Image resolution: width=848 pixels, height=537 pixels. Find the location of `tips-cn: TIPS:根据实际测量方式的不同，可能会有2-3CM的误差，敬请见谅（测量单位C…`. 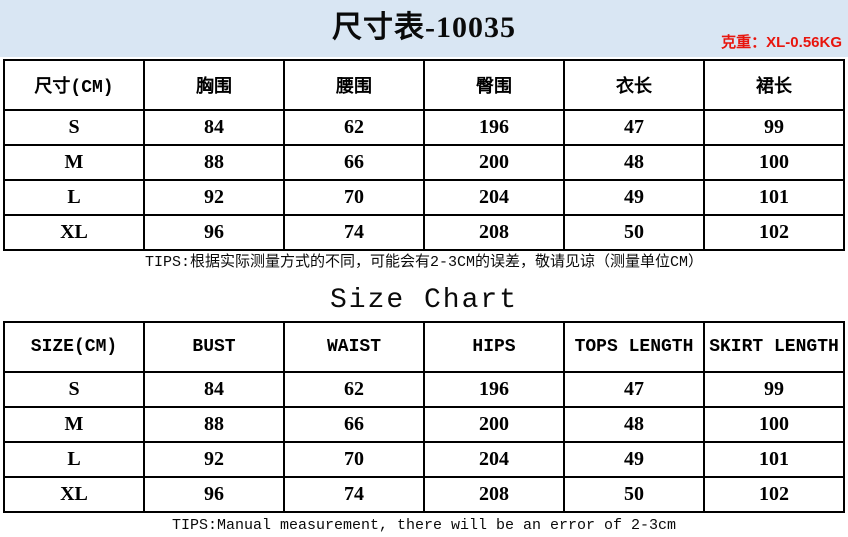

tips-cn: TIPS:根据实际测量方式的不同，可能会有2-3CM的误差，敬请见谅（测量单位C… is located at coordinates (424, 262).